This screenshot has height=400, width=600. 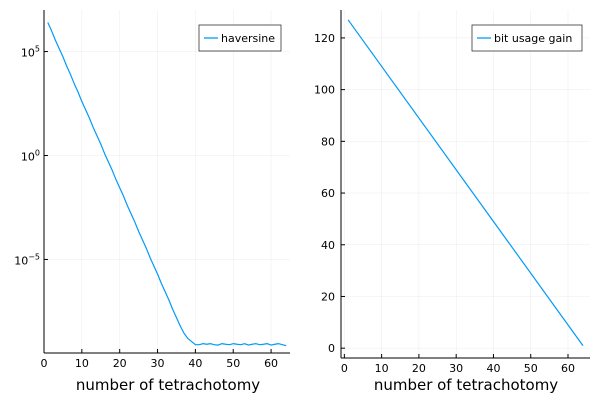 What do you see at coordinates (120, 363) in the screenshot?
I see `haversine-x-tick-label: 20` at bounding box center [120, 363].